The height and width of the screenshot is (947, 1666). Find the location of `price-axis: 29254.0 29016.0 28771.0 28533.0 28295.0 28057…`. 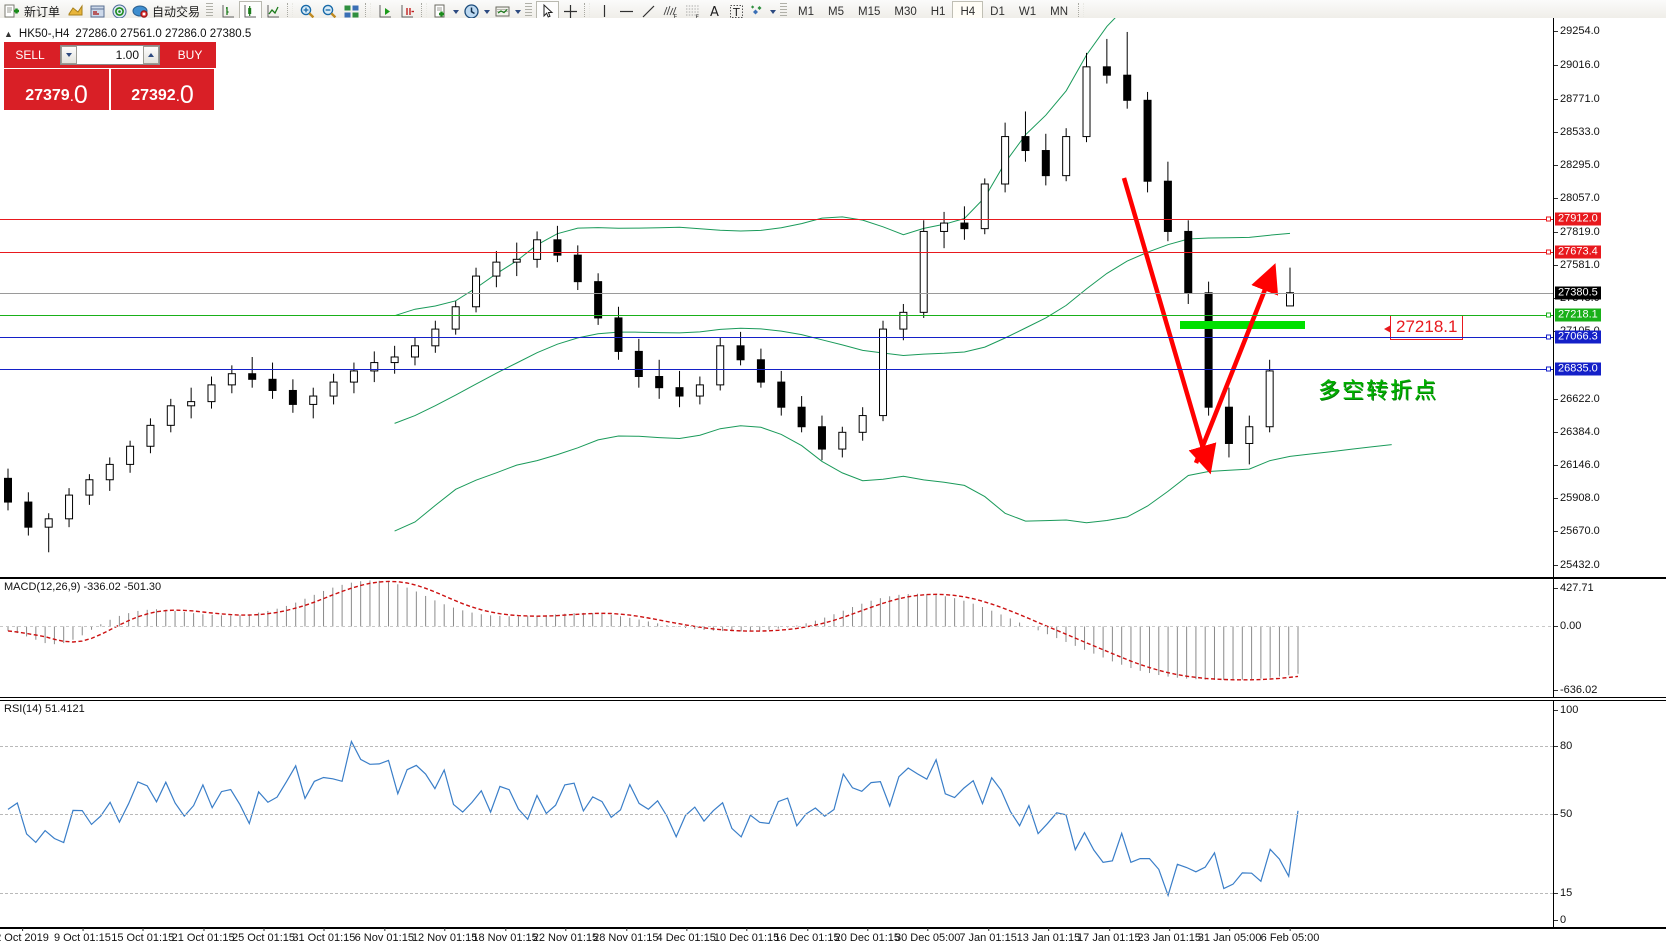

price-axis: 29254.0 29016.0 28771.0 28533.0 28295.0 28057… is located at coordinates (1610, 297).